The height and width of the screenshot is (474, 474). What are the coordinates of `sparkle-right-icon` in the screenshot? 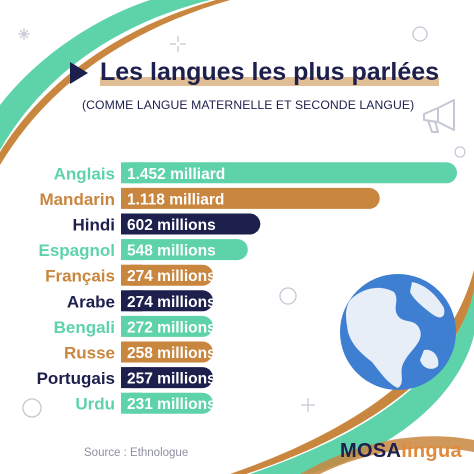 It's located at (308, 405).